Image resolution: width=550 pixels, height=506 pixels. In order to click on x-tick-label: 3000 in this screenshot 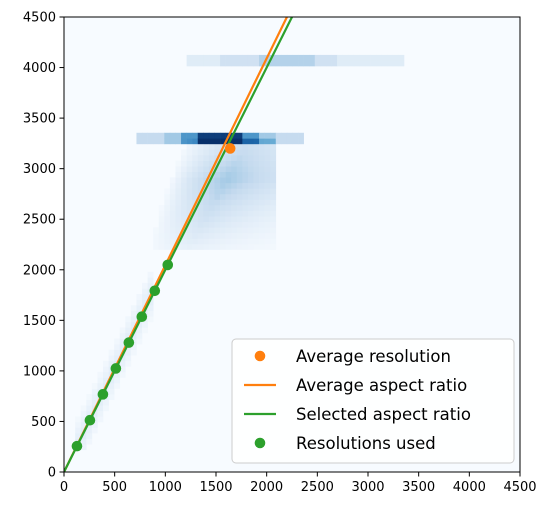, I will do `click(367, 487)`.